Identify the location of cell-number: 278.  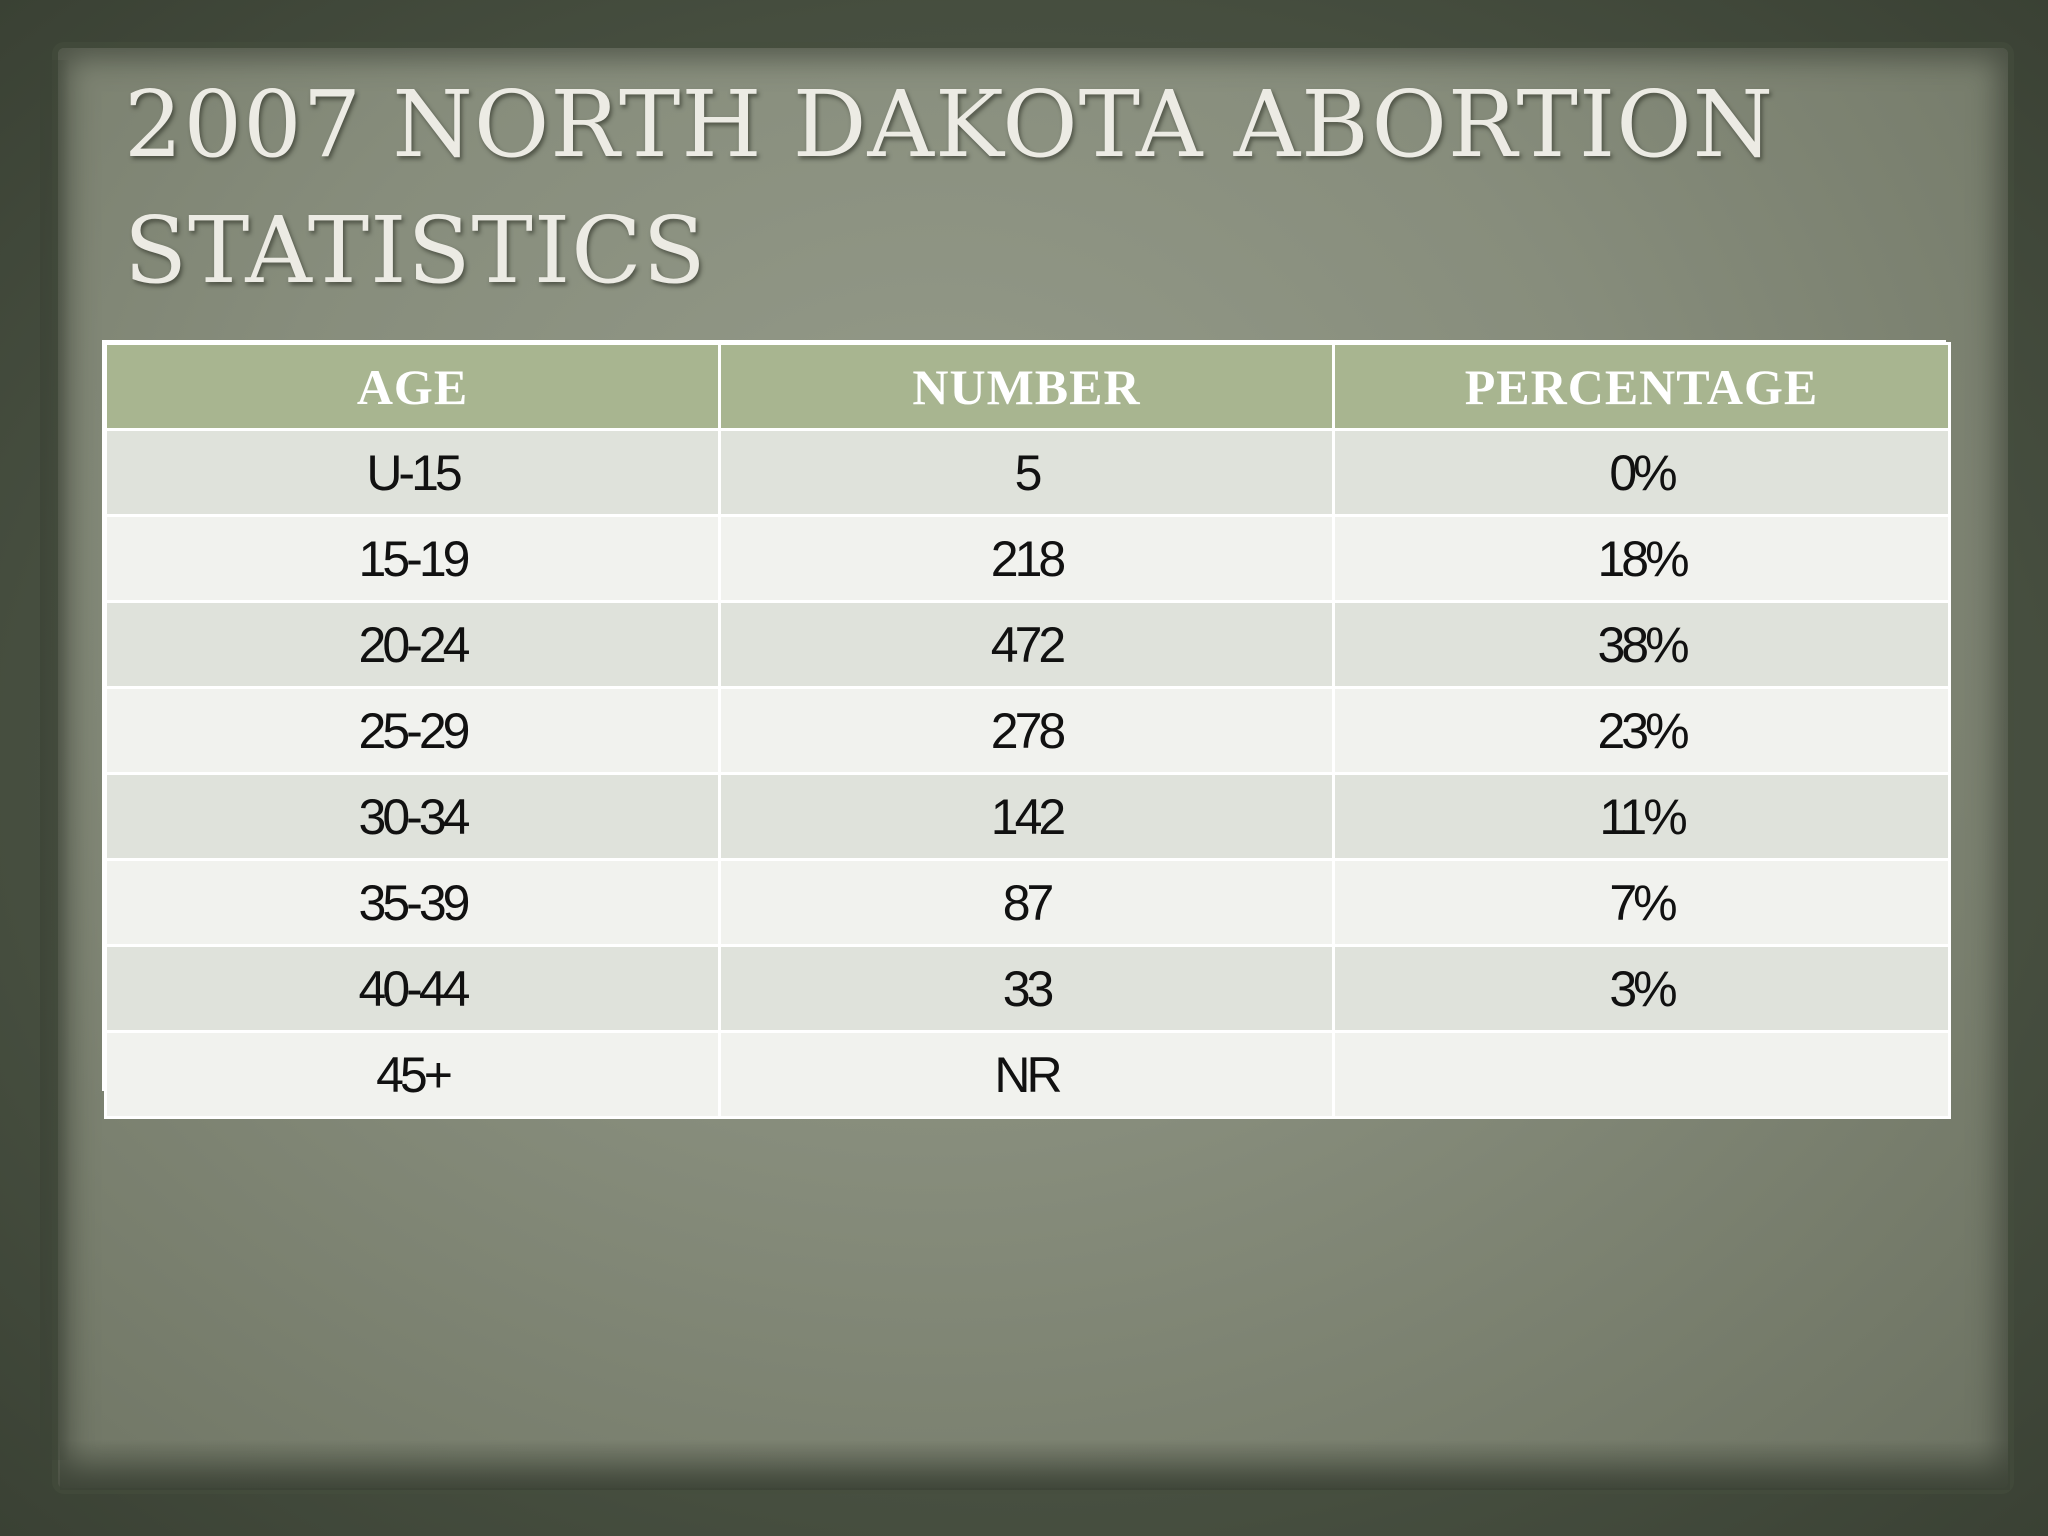
(1026, 730).